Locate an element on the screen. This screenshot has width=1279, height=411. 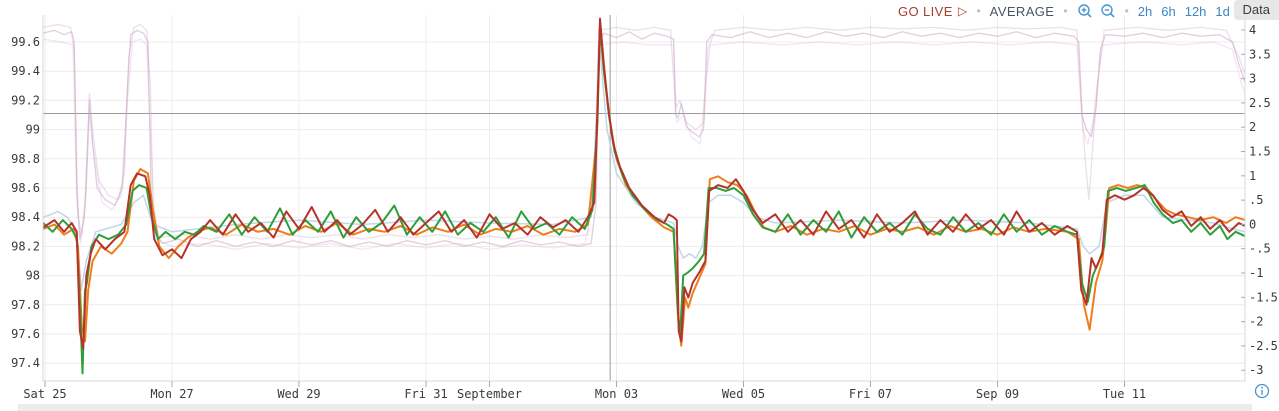
left-axis-label: 99.2 is located at coordinates (25, 100).